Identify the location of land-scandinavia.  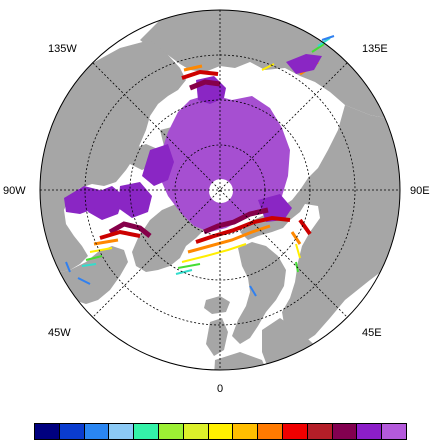
(259, 293).